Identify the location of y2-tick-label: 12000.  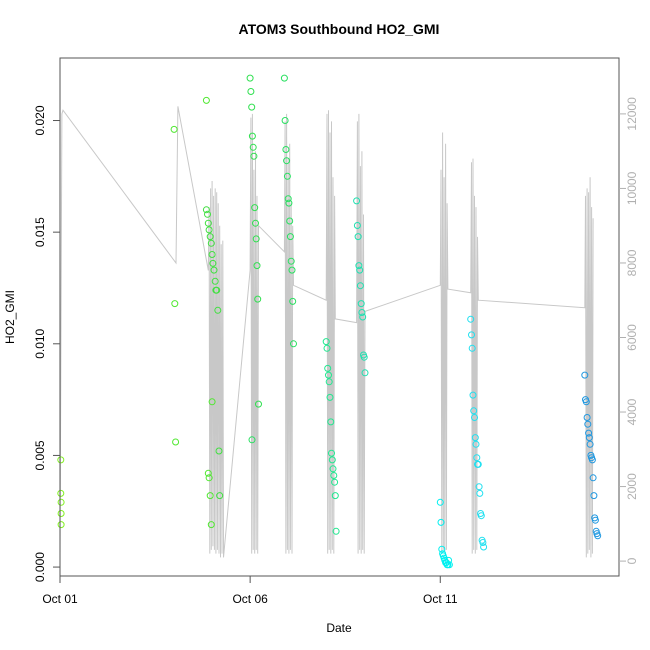
(632, 114).